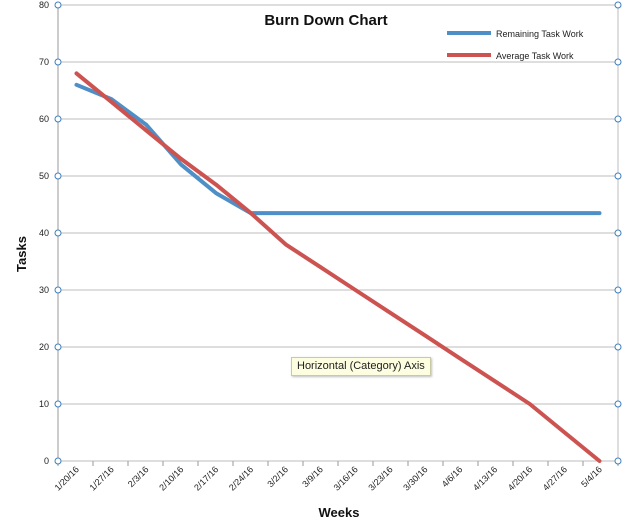  Describe the element at coordinates (361, 366) in the screenshot. I see `axis-tooltip: Horizontal (Category) Axis` at that location.